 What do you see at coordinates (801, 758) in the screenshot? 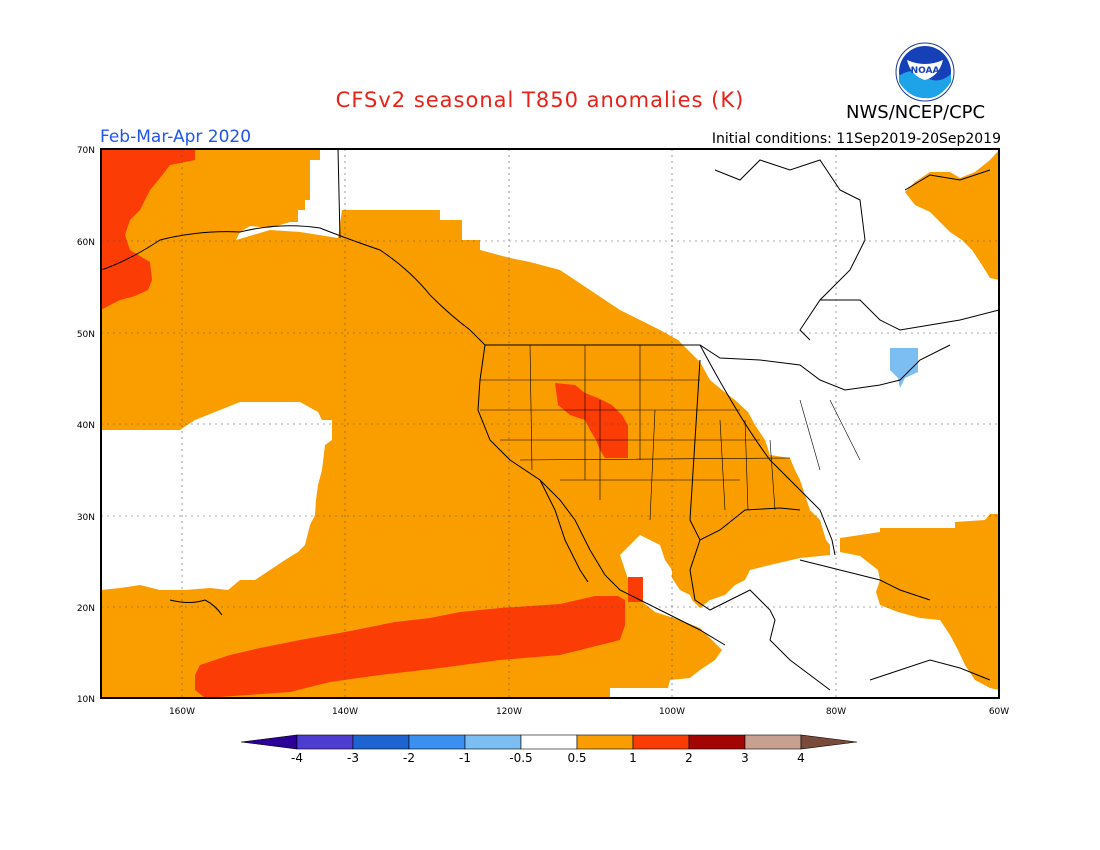
I see `colorbar-label: 4` at bounding box center [801, 758].